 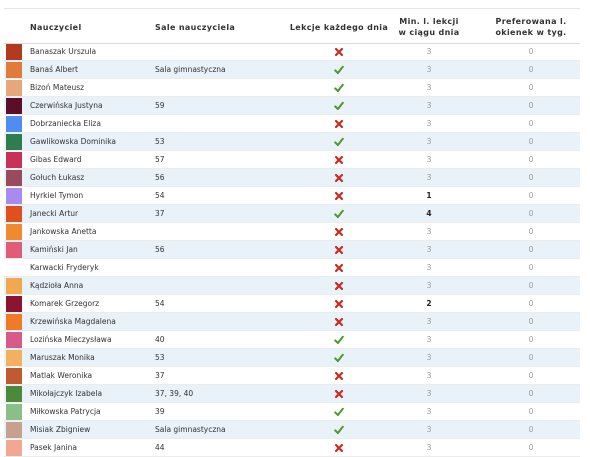 What do you see at coordinates (292, 88) in the screenshot?
I see `table-row: Bizoń Mateusz 3 0` at bounding box center [292, 88].